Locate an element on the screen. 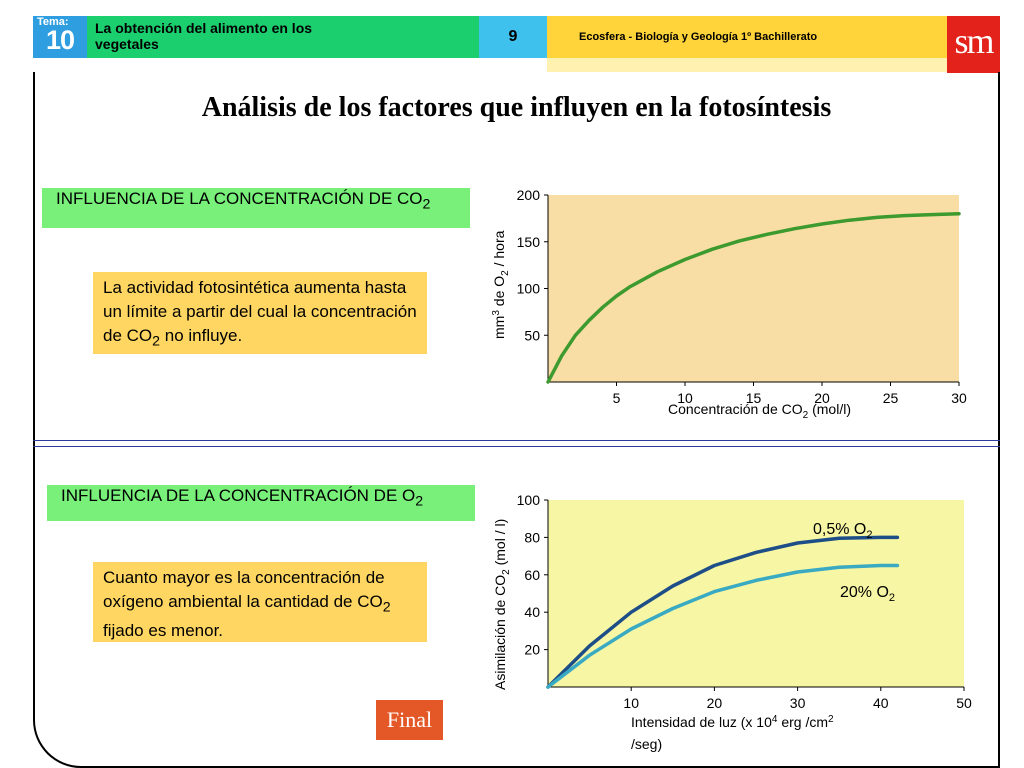 The width and height of the screenshot is (1024, 768). y-axis-label: mm3 de O2 / hora is located at coordinates (501, 284).